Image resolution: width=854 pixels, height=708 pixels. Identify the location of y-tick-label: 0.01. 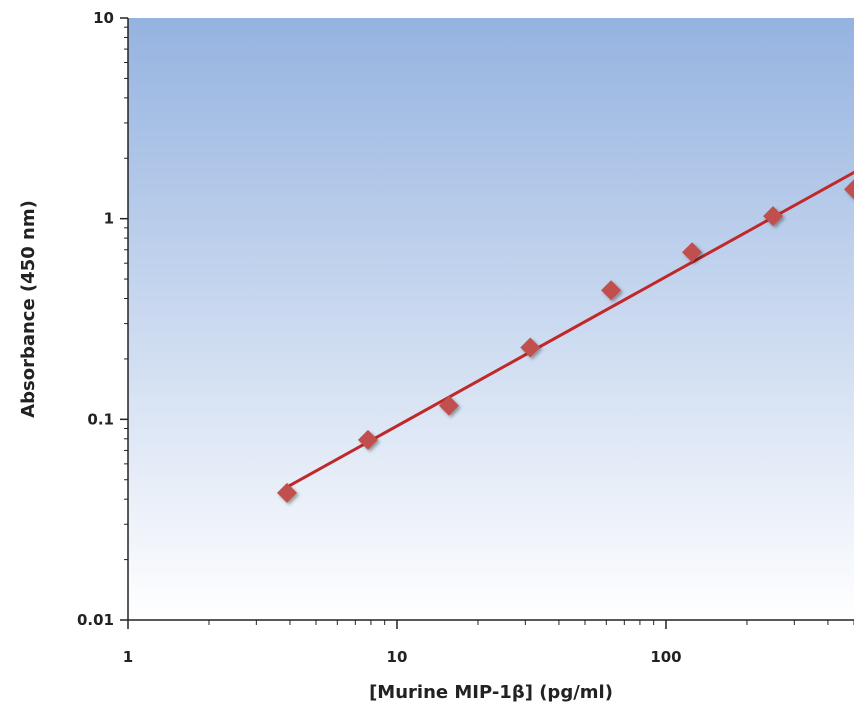
(95, 620).